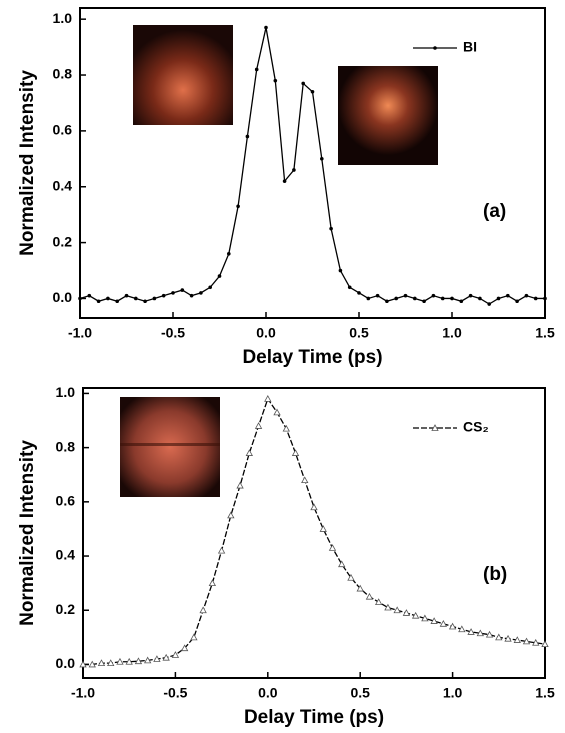 Image resolution: width=565 pixels, height=733 pixels. Describe the element at coordinates (83, 693) in the screenshot. I see `x-tick-label: -1.0` at that location.